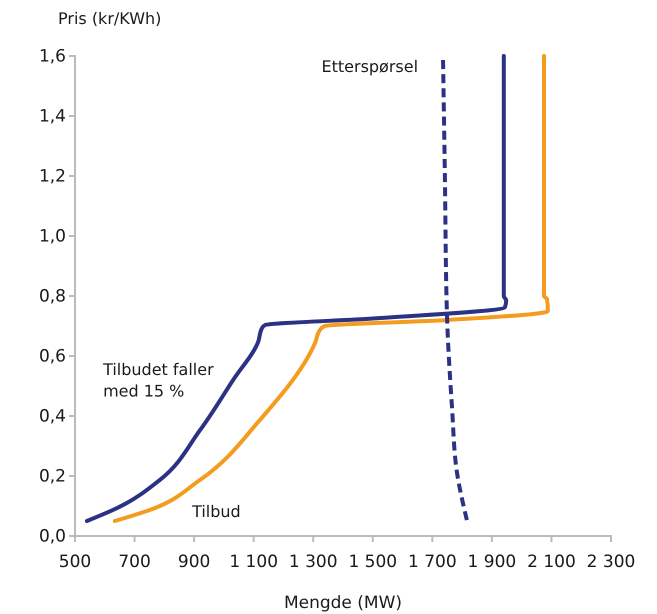 This screenshot has height=614, width=657. Describe the element at coordinates (369, 66) in the screenshot. I see `series-label: Etterspørsel` at that location.